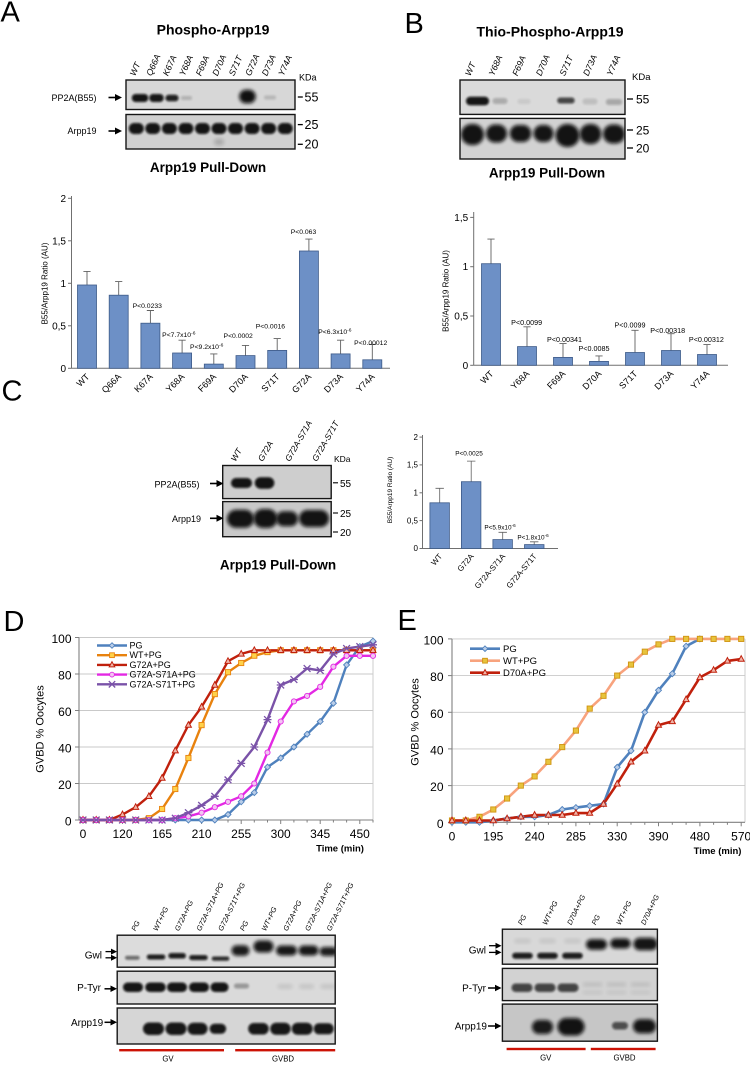 The width and height of the screenshot is (750, 1068). I want to click on svg-text: 195, so click(493, 836).